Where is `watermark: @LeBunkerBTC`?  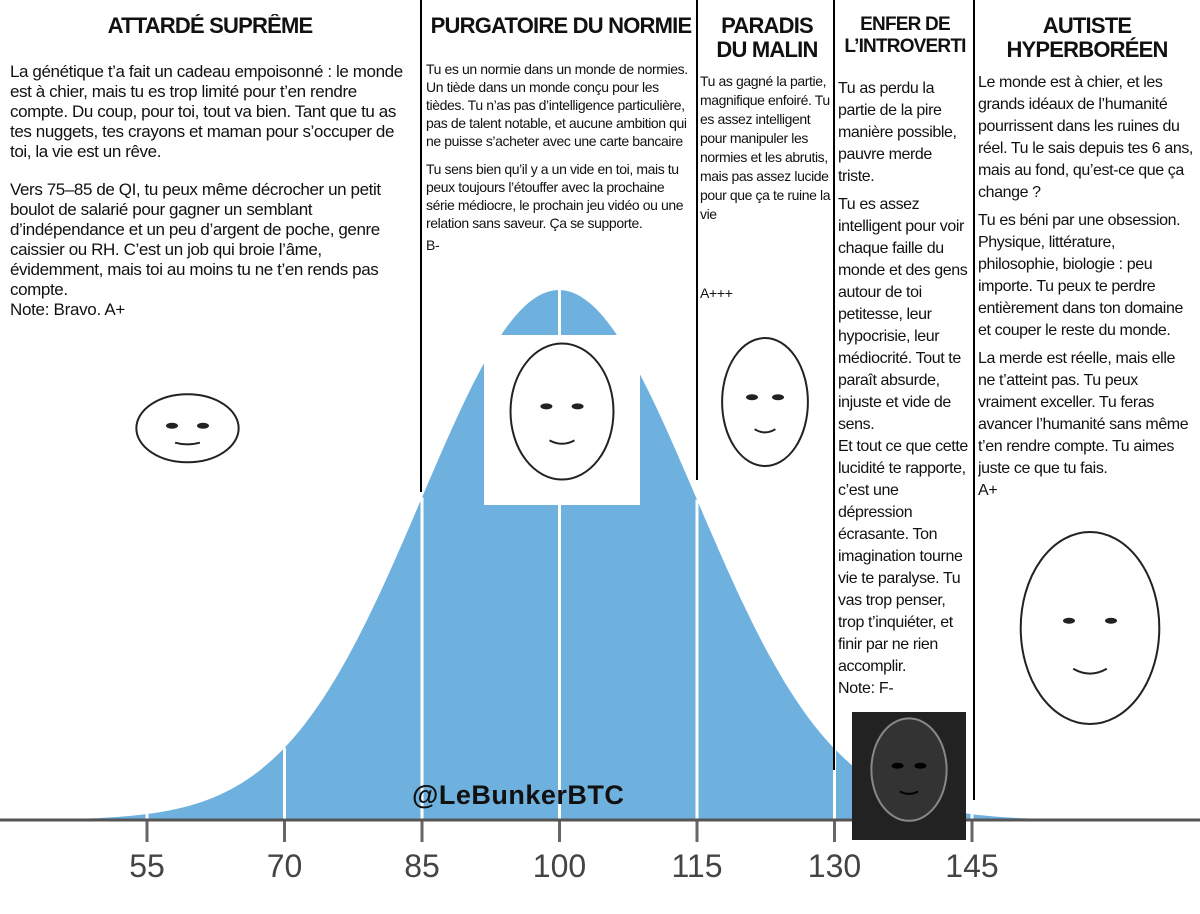
watermark: @LeBunkerBTC is located at coordinates (518, 795).